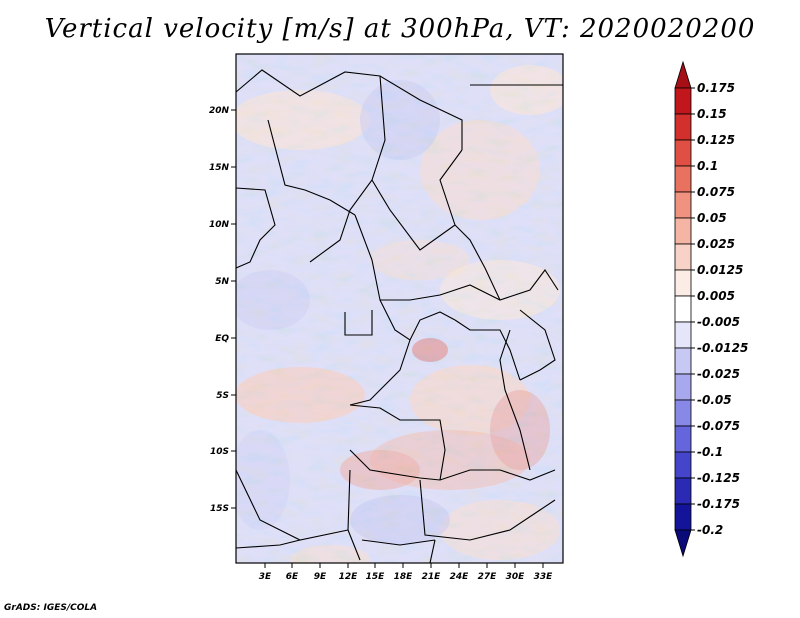 This screenshot has height=618, width=800. What do you see at coordinates (349, 577) in the screenshot?
I see `lon-tick-label: 12E` at bounding box center [349, 577].